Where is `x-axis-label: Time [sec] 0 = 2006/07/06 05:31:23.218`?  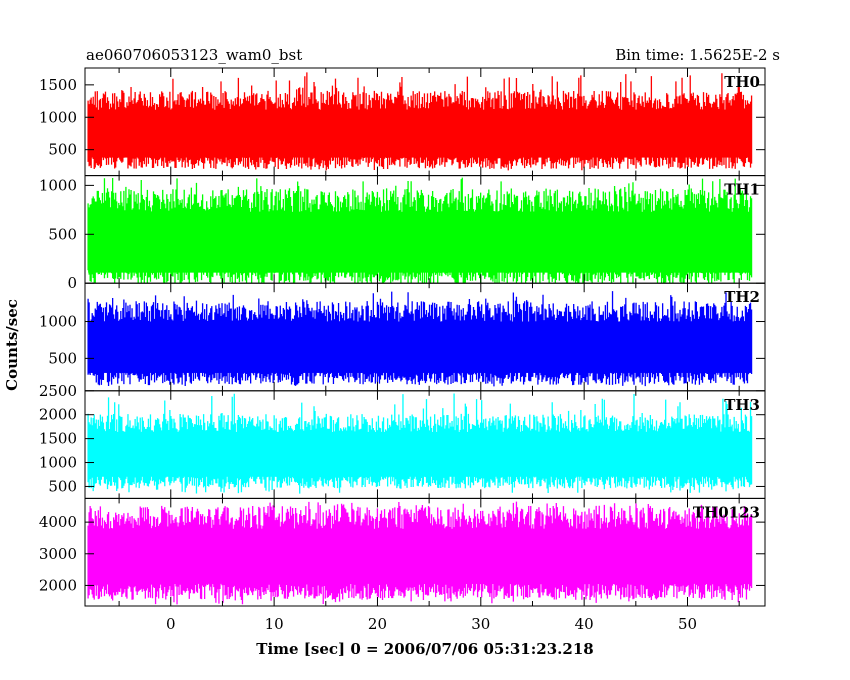
x-axis-label: Time [sec] 0 = 2006/07/06 05:31:23.218 is located at coordinates (424, 649).